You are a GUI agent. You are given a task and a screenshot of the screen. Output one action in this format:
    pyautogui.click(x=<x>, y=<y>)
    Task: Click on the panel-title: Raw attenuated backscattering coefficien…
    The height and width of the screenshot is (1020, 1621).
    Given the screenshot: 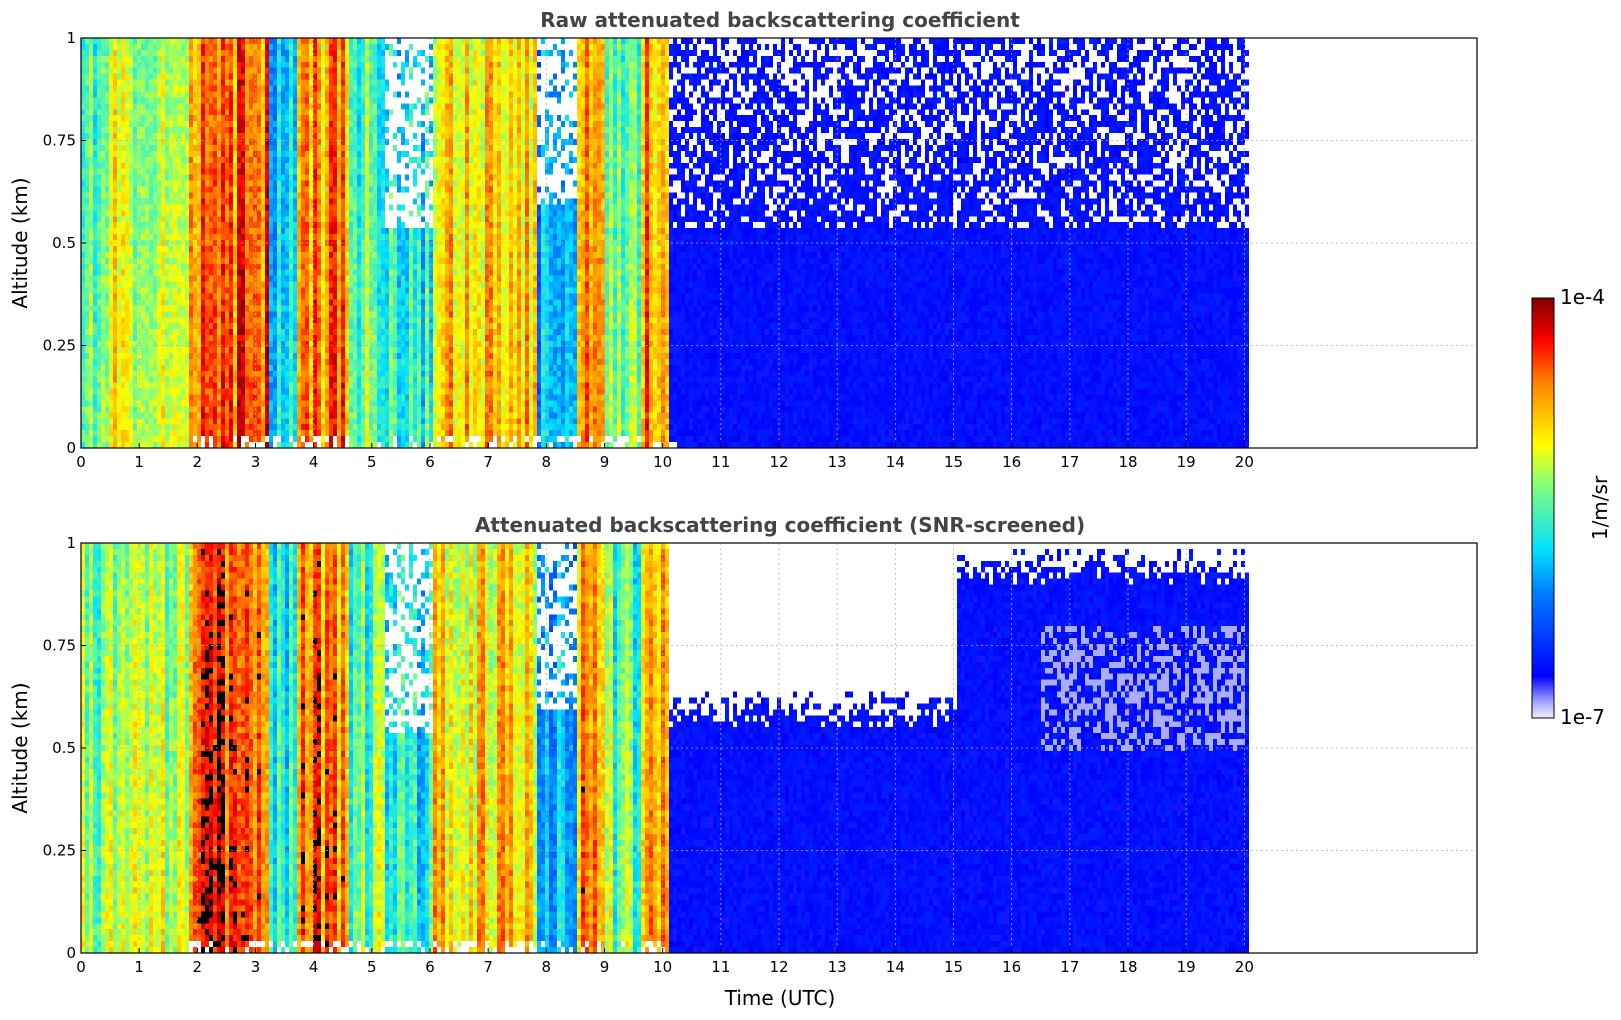 What is the action you would take?
    pyautogui.click(x=780, y=20)
    